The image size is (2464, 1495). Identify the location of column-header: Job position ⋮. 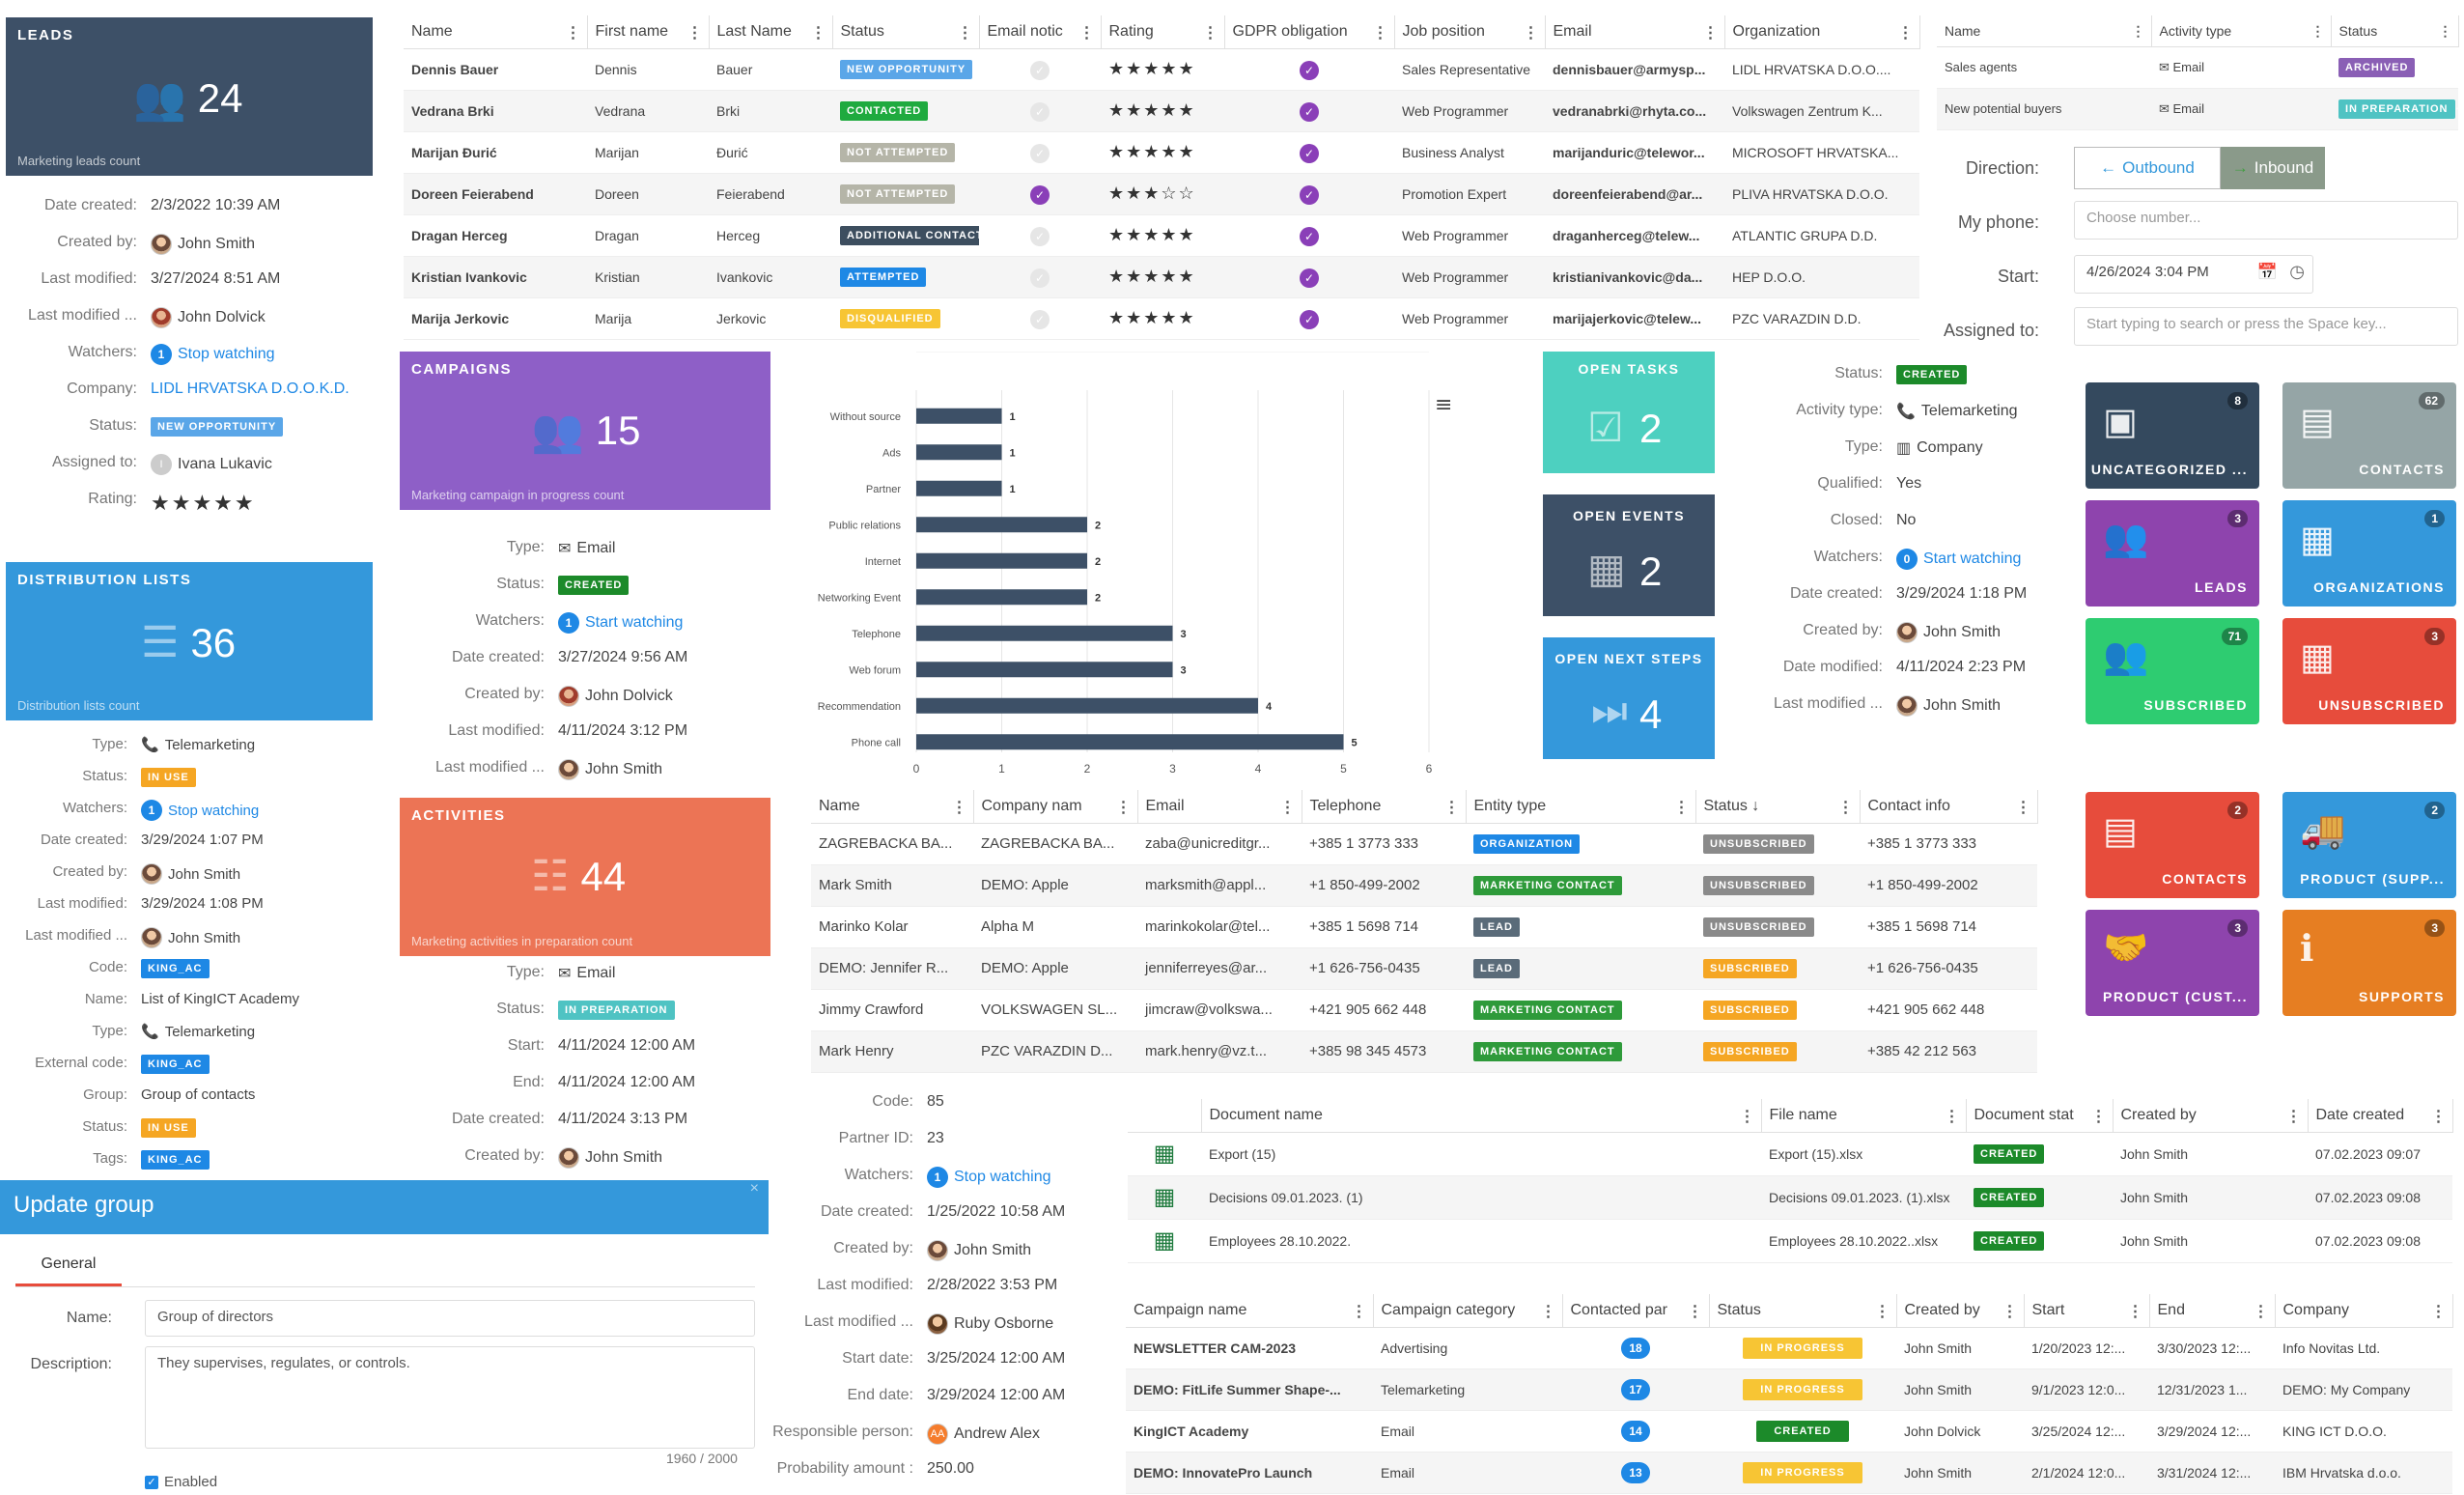
(1470, 32).